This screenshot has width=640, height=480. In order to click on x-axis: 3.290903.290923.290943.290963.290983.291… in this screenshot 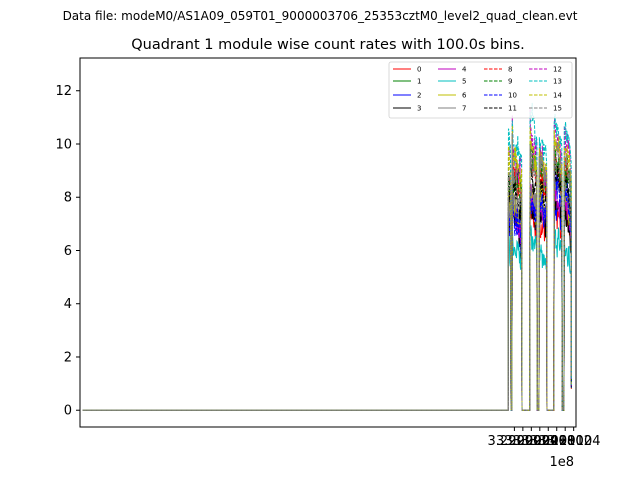, I will do `click(544, 438)`.